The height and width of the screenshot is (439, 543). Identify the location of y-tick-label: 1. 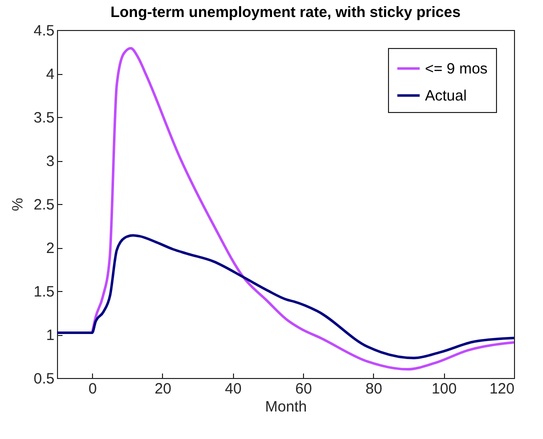
(50, 335).